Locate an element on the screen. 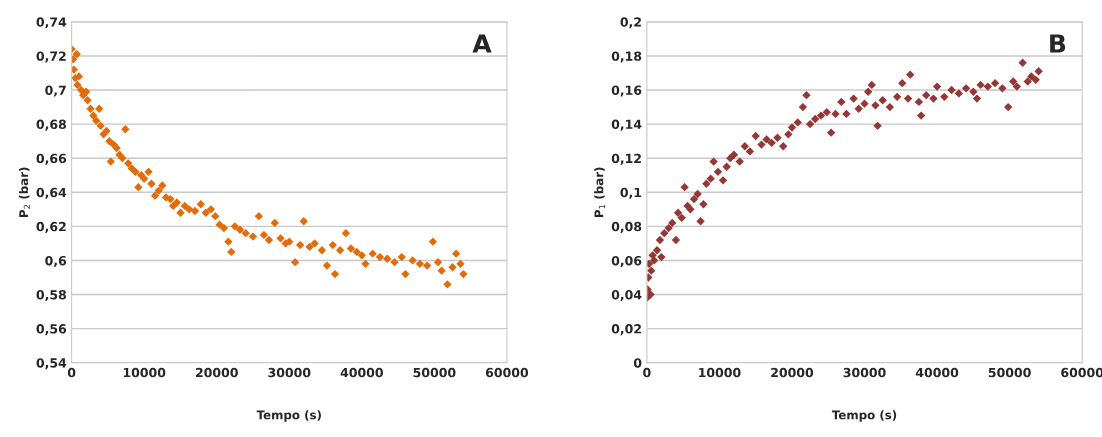 The width and height of the screenshot is (1102, 437). y-tick-label: 0,06 is located at coordinates (626, 261).